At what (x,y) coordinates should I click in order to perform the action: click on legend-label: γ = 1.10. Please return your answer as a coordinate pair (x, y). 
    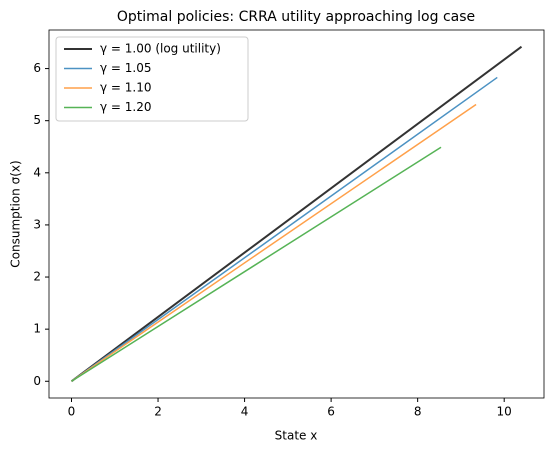
    Looking at the image, I should click on (126, 88).